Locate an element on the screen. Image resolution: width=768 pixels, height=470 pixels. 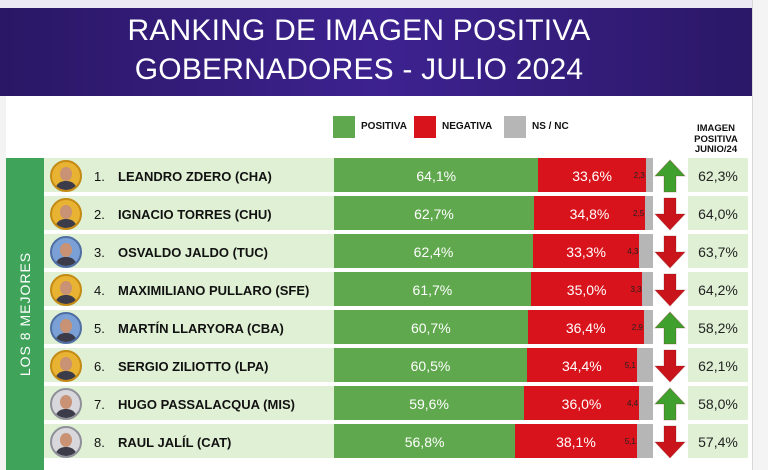
negativa-value-label: 35,0% is located at coordinates (586, 290).